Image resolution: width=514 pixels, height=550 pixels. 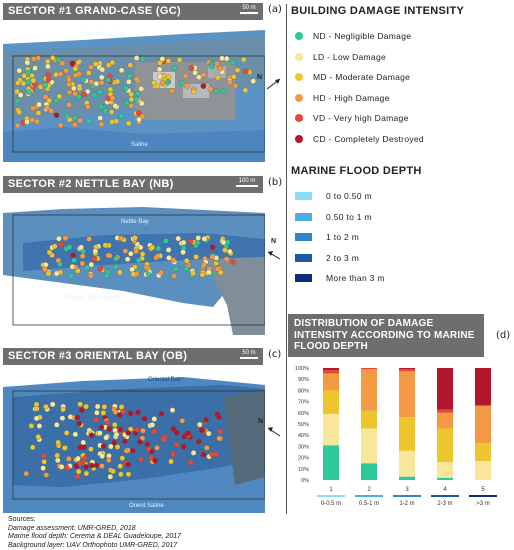 I want to click on y-tick-label: 40%, so click(x=303, y=436).